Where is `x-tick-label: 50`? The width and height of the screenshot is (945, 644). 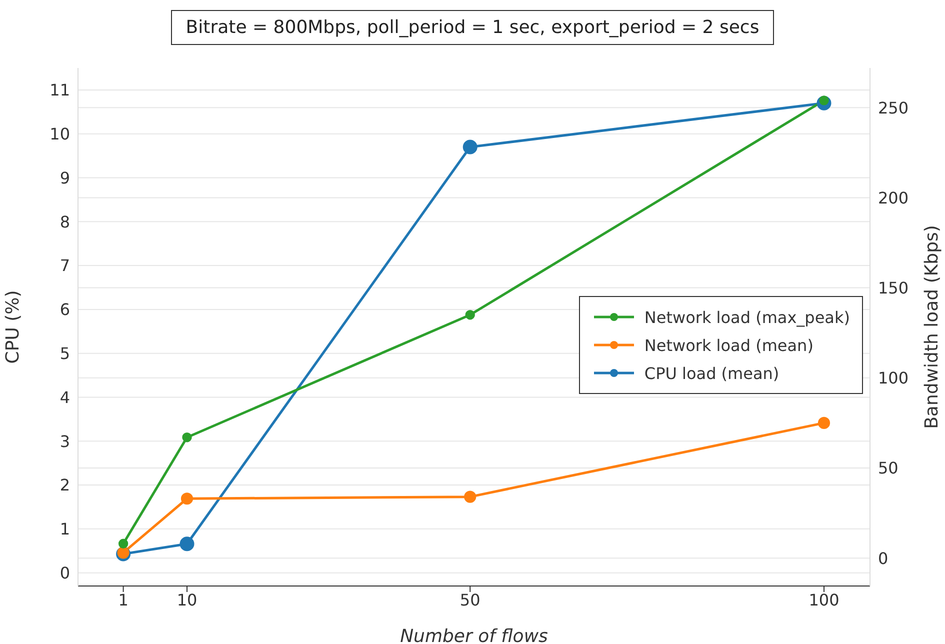 x-tick-label: 50 is located at coordinates (470, 600).